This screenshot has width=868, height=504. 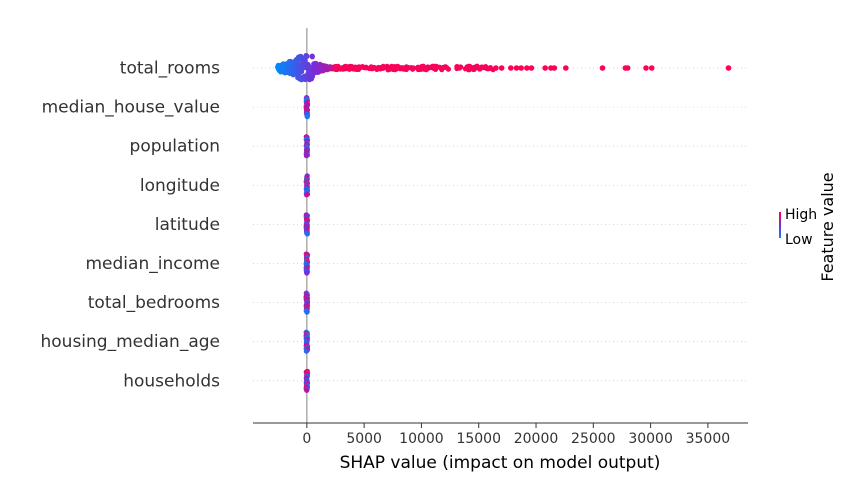 I want to click on feature-label-median_house_value: median_house_value, so click(x=131, y=108).